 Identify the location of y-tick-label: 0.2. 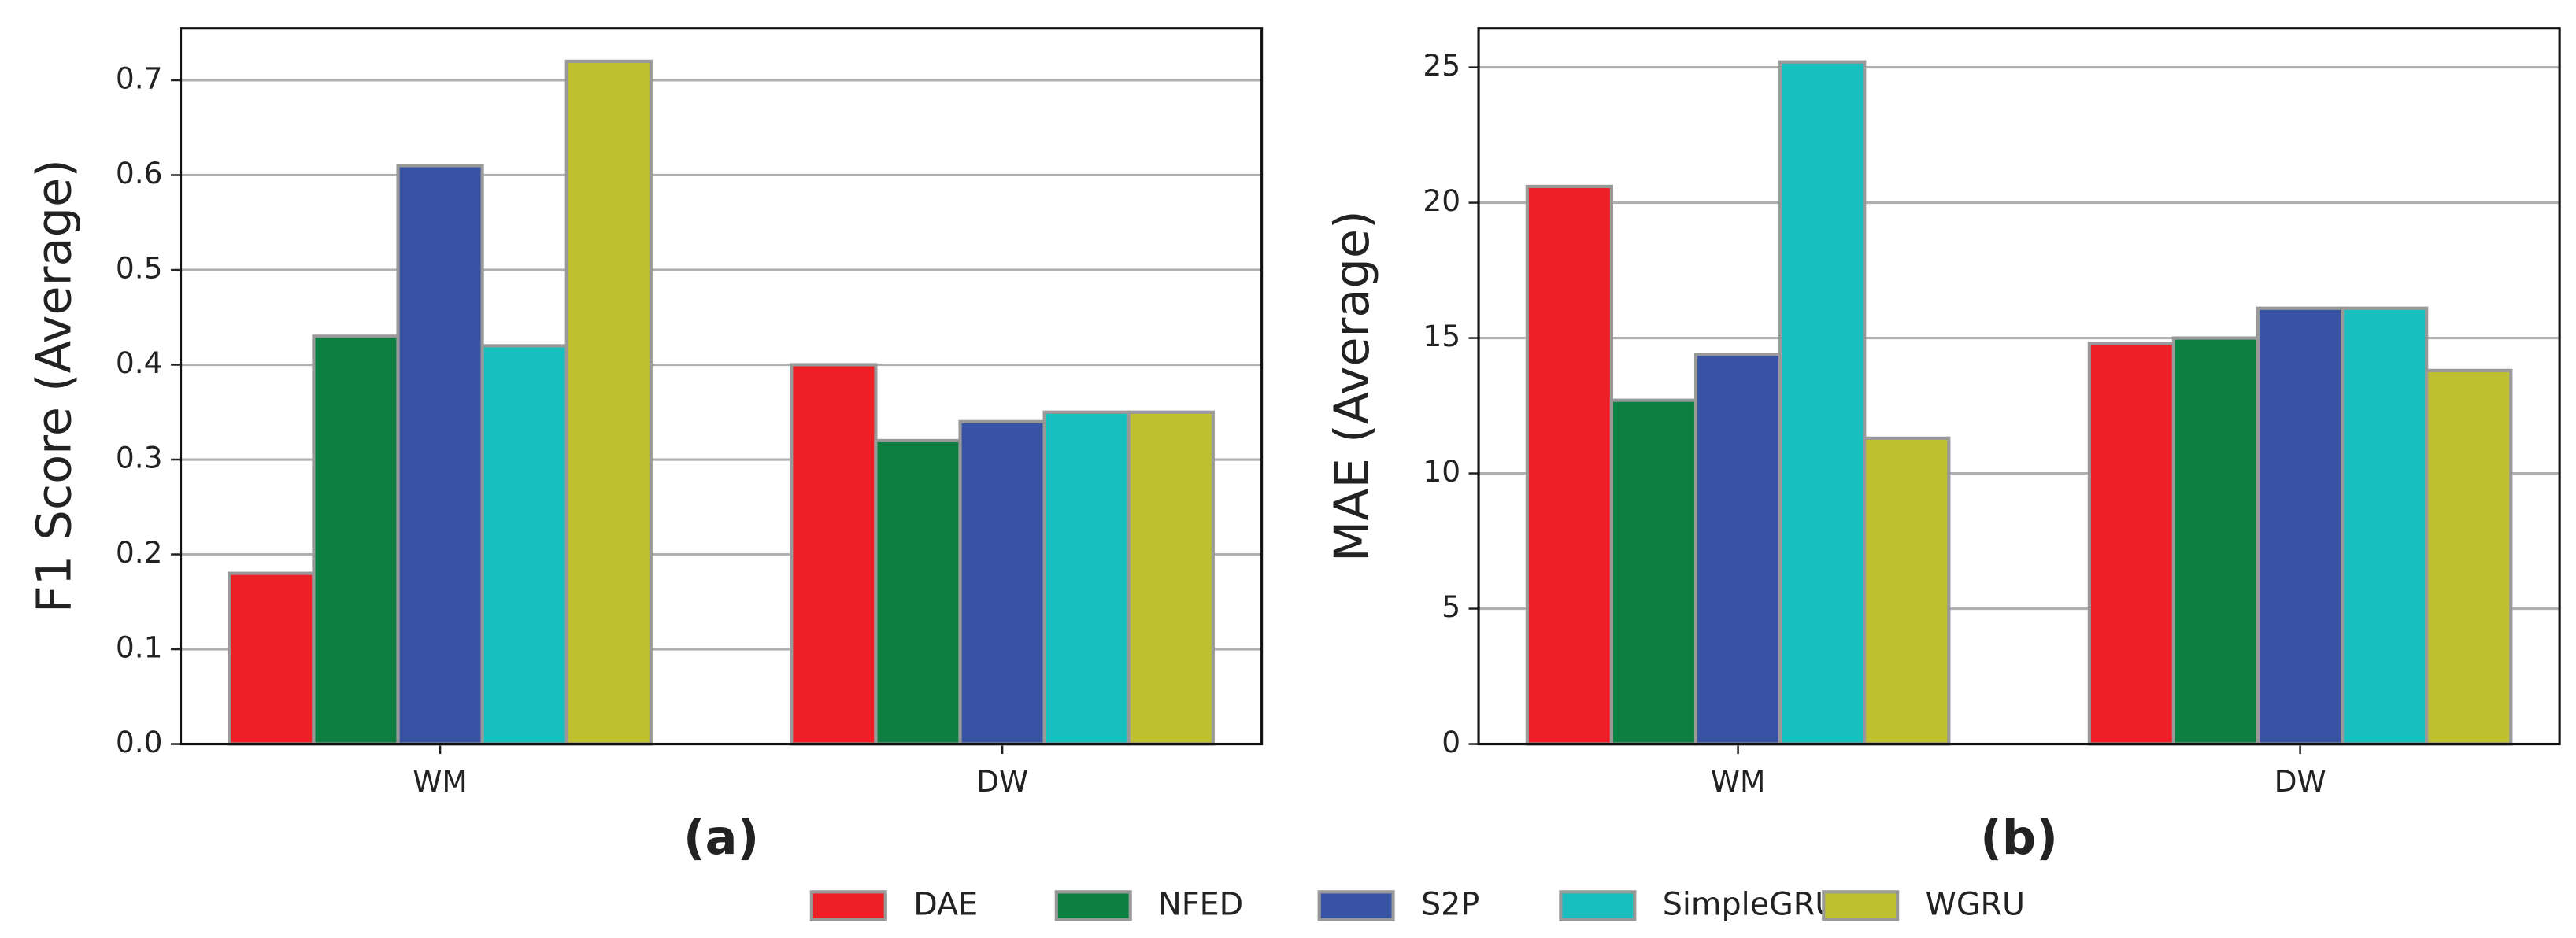
(139, 552).